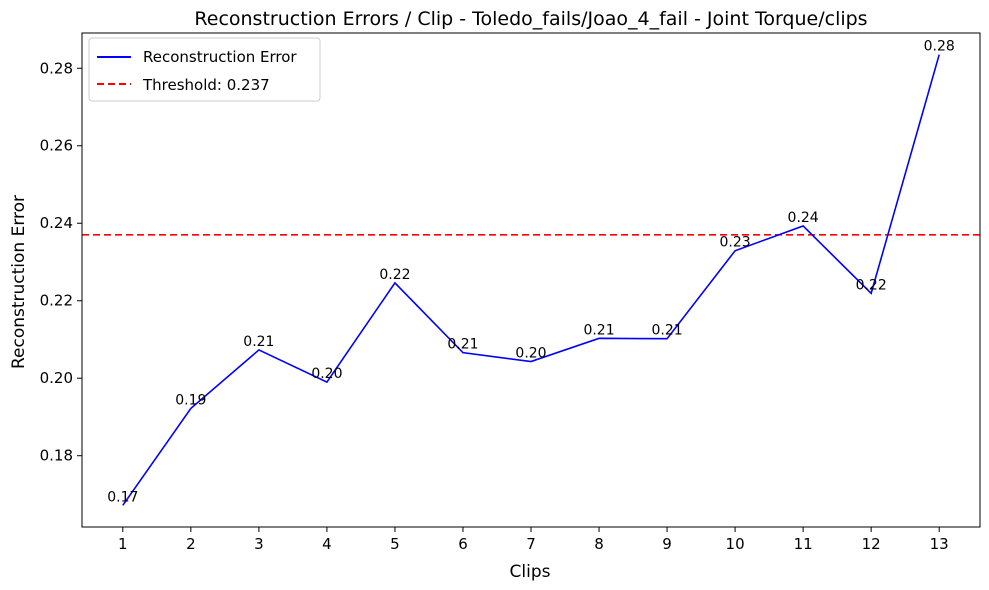 This screenshot has width=989, height=590. I want to click on legend-entry-reconstruction-error: Reconstruction Error, so click(220, 57).